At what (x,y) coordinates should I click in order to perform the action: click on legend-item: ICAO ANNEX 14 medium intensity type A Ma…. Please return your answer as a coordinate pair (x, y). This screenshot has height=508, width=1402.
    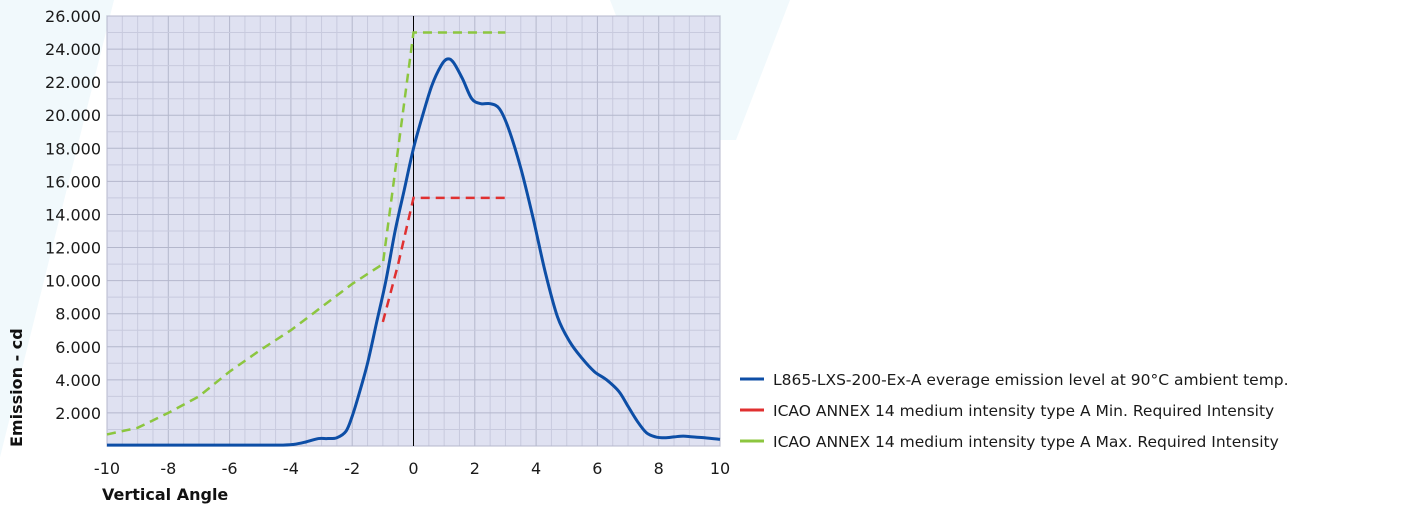
    Looking at the image, I should click on (1009, 442).